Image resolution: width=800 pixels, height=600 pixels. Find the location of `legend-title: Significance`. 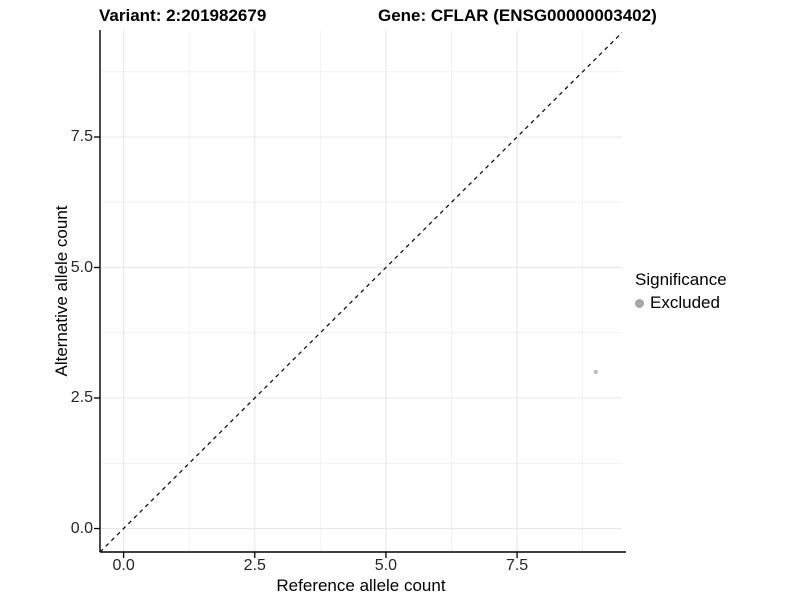

legend-title: Significance is located at coordinates (681, 279).